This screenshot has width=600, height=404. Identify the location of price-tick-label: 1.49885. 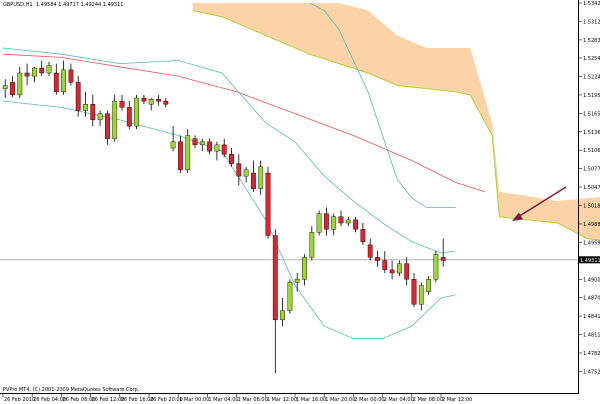
(591, 225).